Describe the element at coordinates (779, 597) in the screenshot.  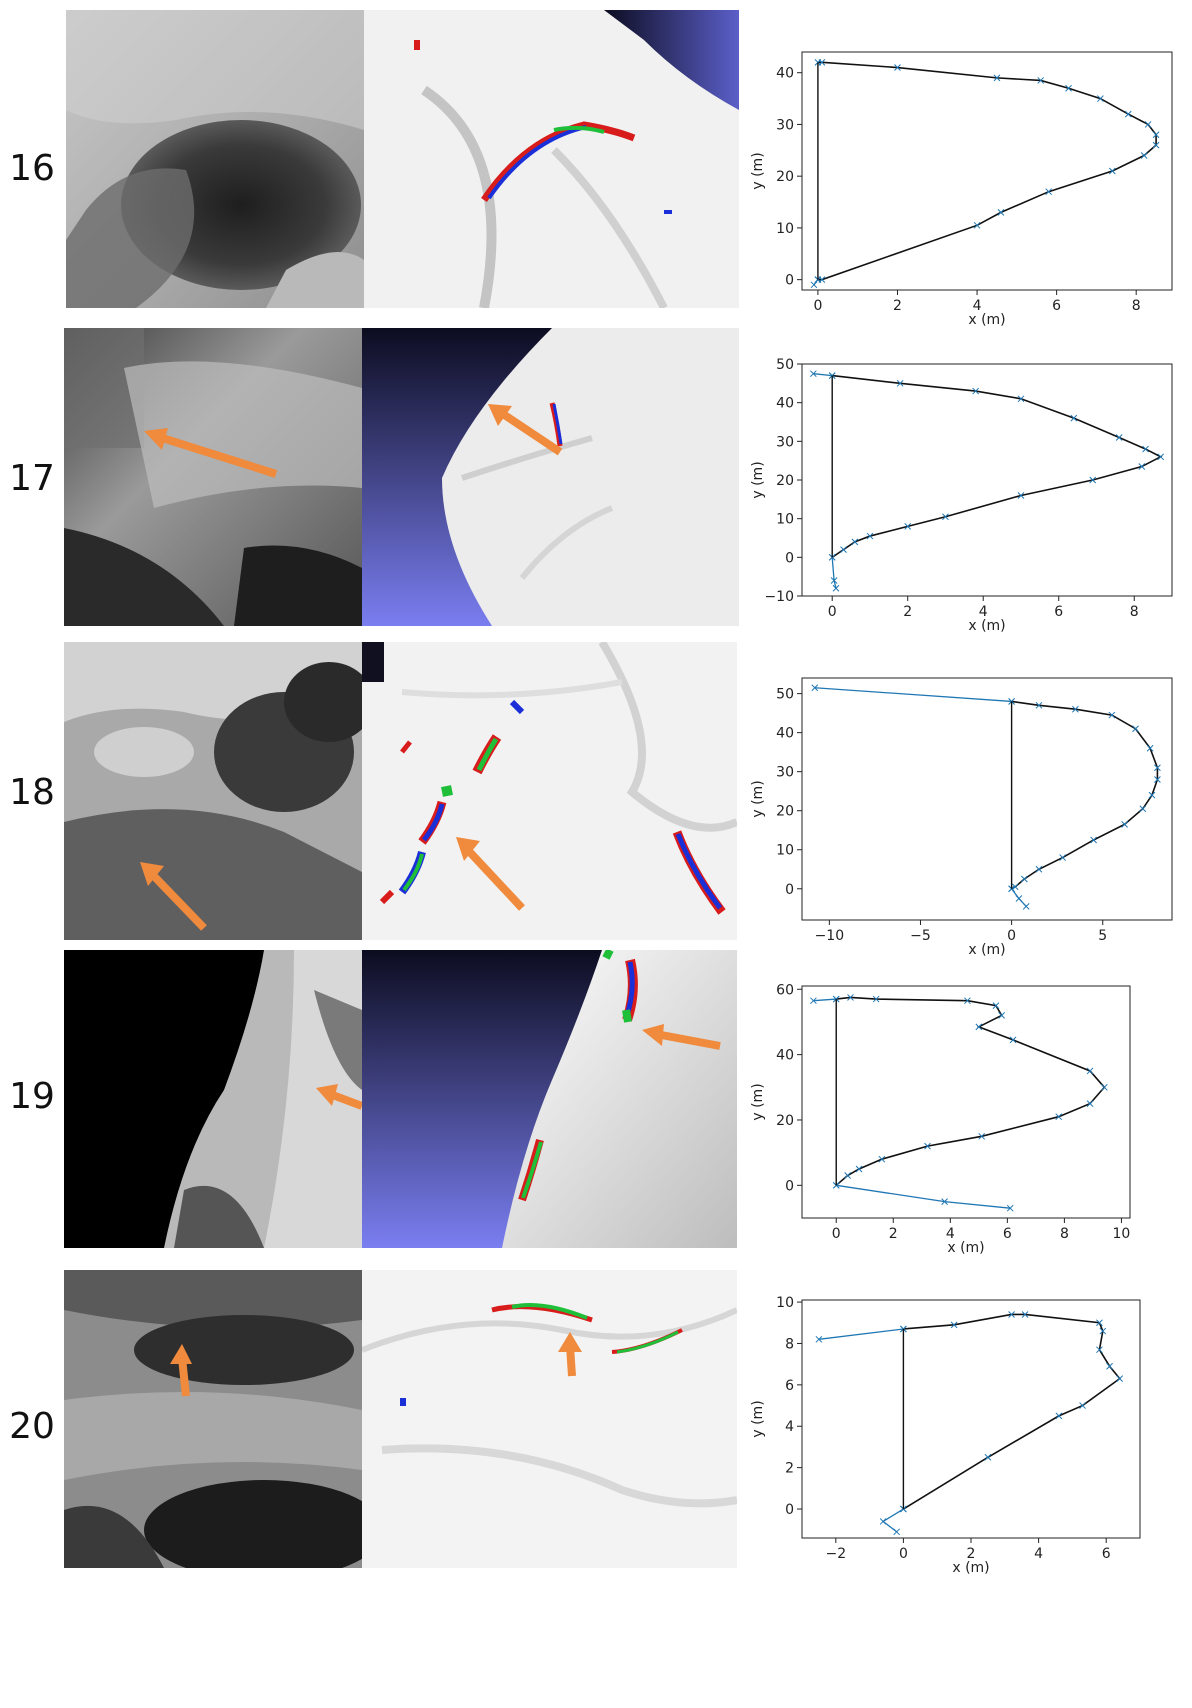
I see `y-tick-label: −10` at that location.